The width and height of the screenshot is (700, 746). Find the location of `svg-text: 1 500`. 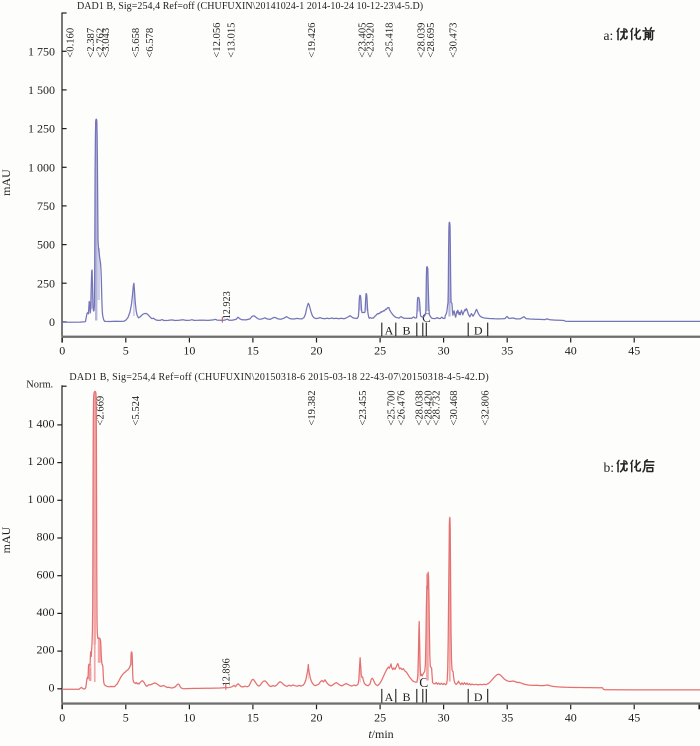

svg-text: 1 500 is located at coordinates (41, 90).